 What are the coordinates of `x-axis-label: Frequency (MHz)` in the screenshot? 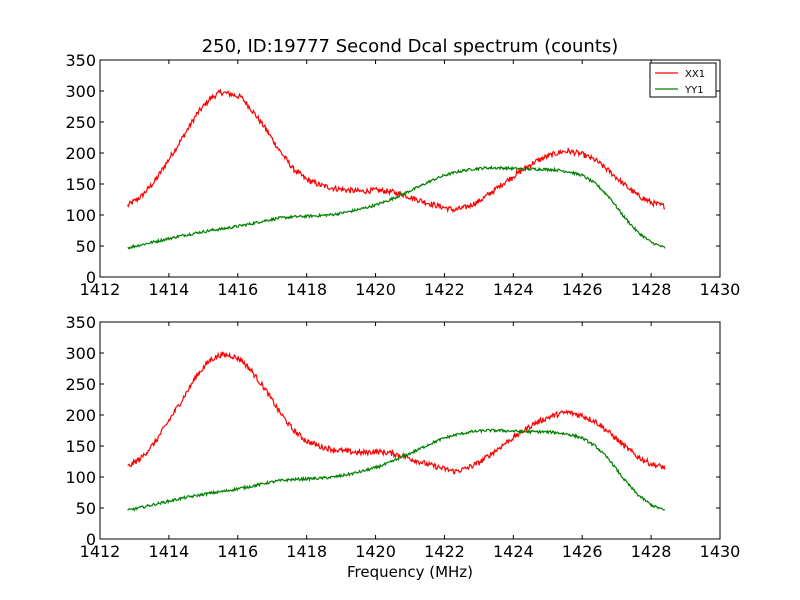 It's located at (410, 572).